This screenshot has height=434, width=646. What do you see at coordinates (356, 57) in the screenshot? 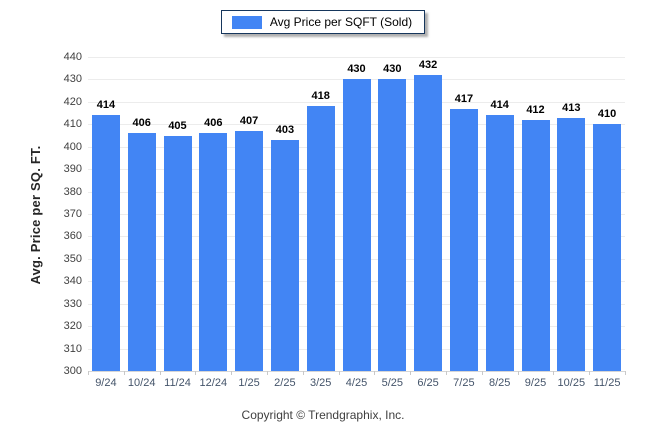
I see `gridline` at bounding box center [356, 57].